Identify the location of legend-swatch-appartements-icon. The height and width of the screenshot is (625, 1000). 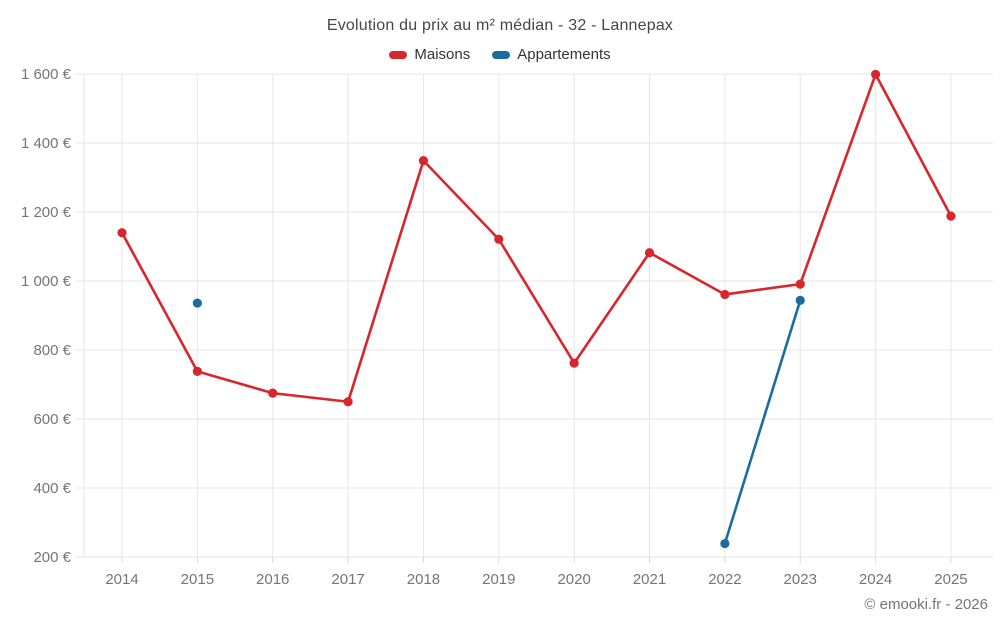
(501, 55).